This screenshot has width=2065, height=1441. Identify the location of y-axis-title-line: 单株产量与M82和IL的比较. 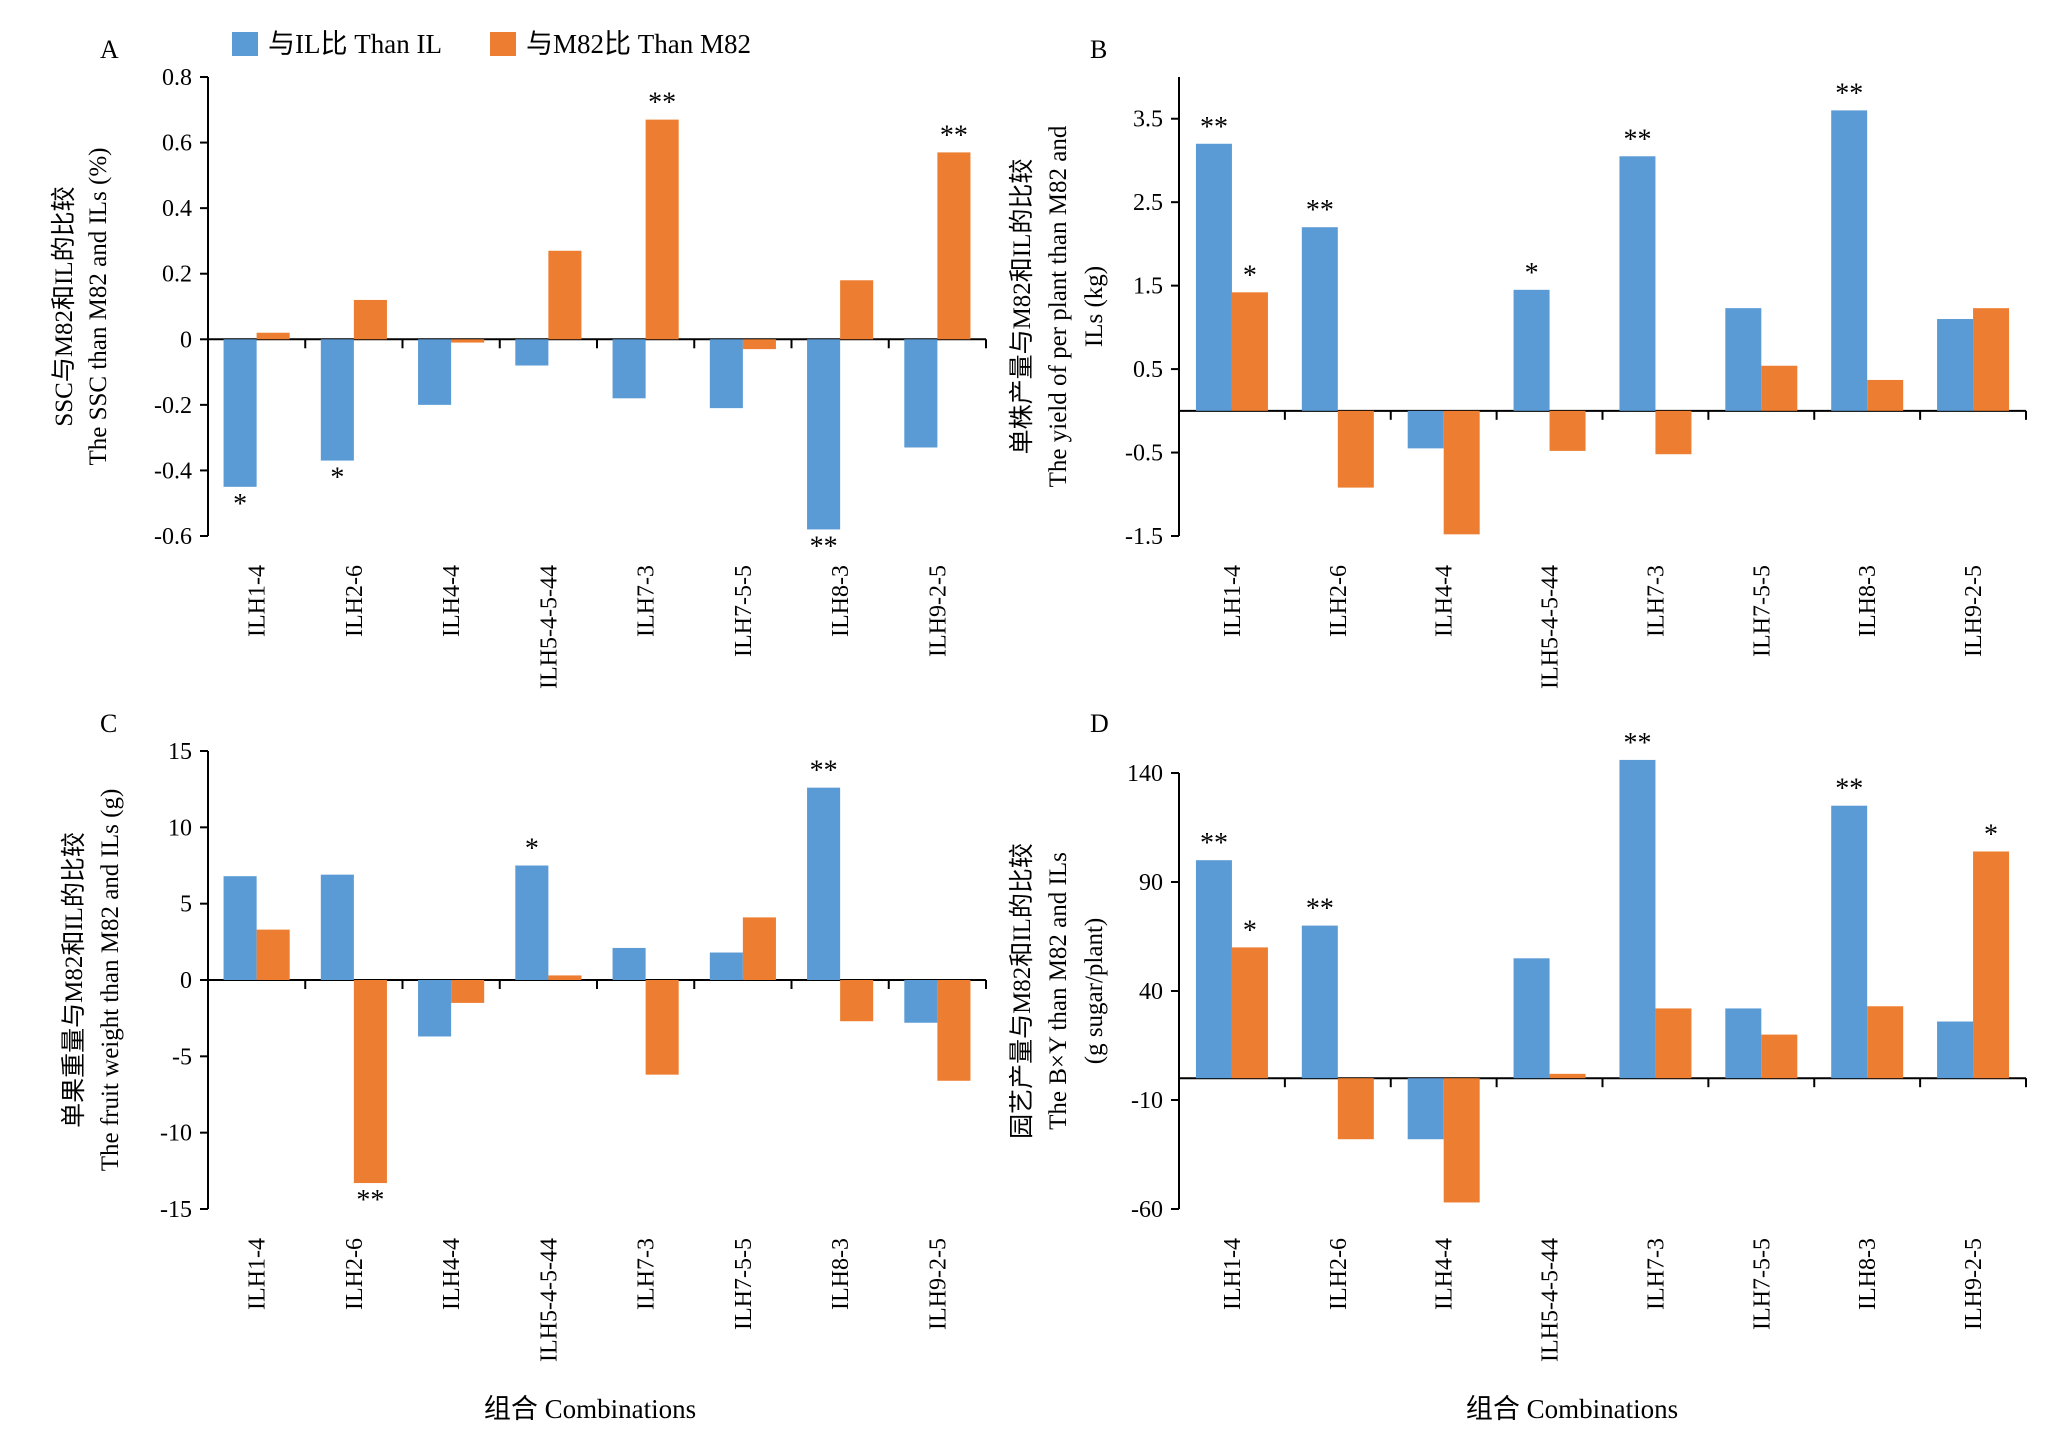
(1022, 307).